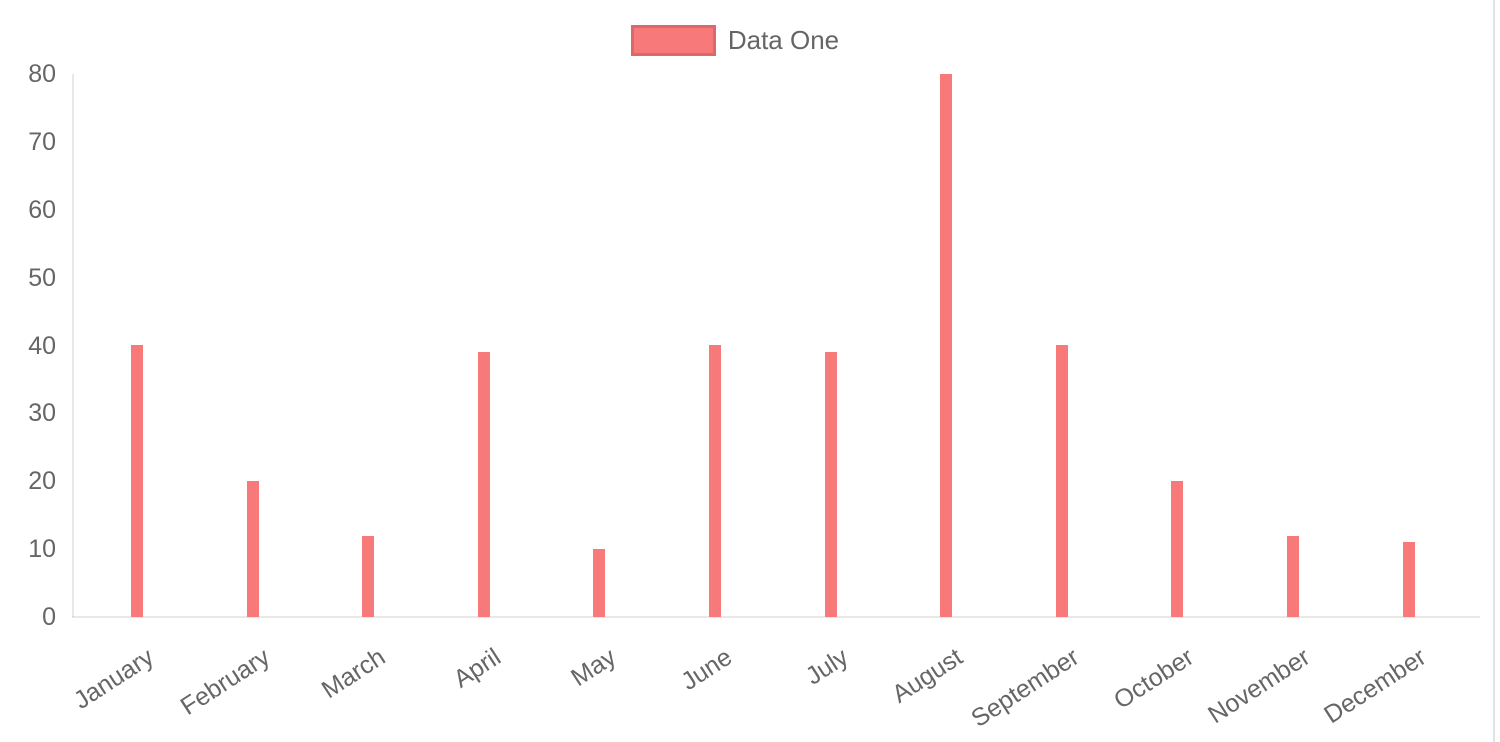  Describe the element at coordinates (1258, 686) in the screenshot. I see `x-tick-label-november: November` at that location.